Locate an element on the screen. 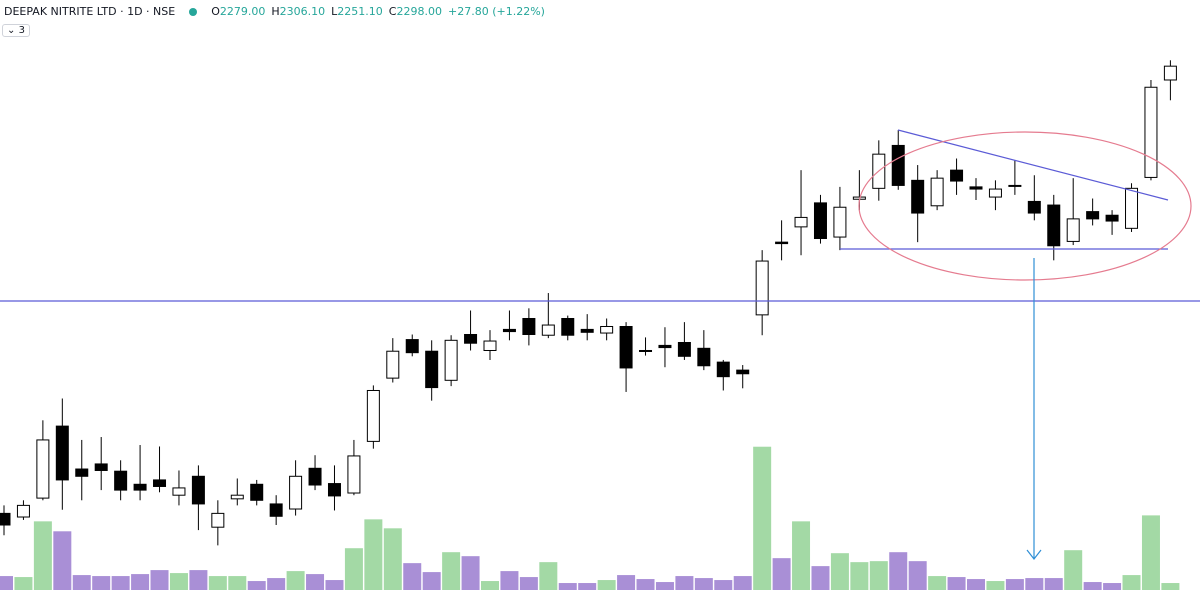 The width and height of the screenshot is (1200, 597). change: +27.80 (+1.22%) is located at coordinates (496, 11).